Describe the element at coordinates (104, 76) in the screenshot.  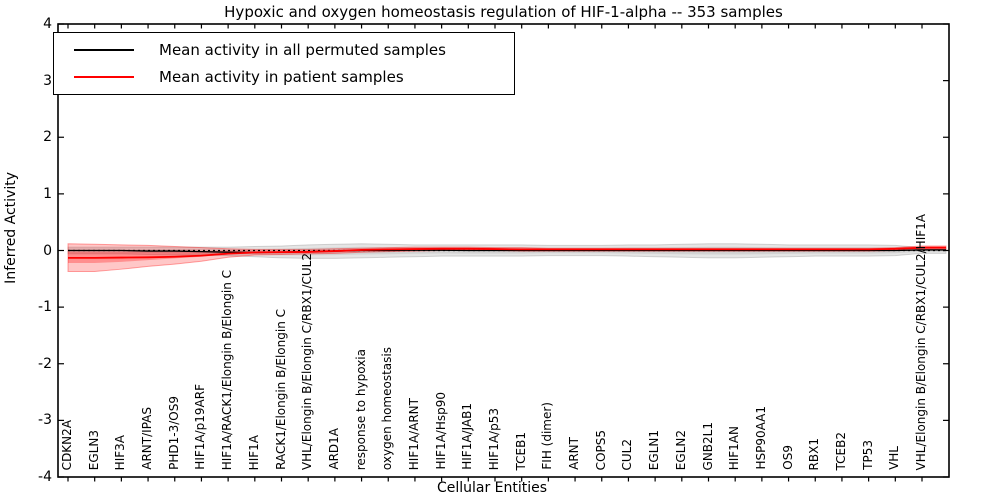
I see `legend-line-red-icon` at that location.